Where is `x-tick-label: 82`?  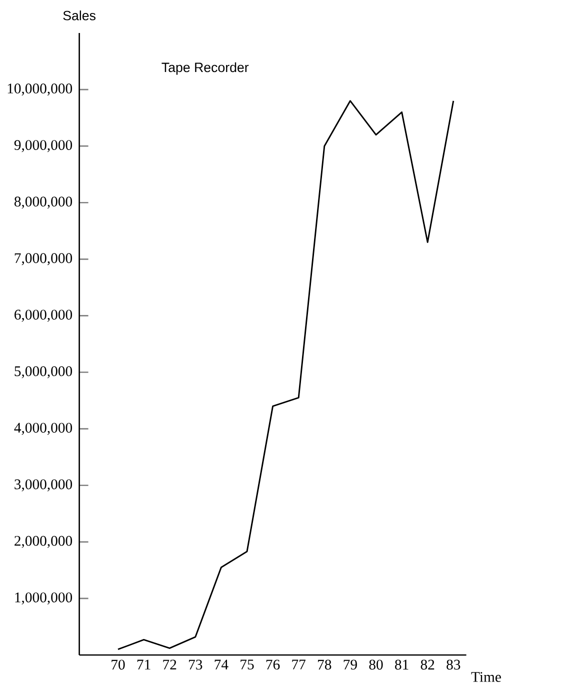 x-tick-label: 82 is located at coordinates (427, 665).